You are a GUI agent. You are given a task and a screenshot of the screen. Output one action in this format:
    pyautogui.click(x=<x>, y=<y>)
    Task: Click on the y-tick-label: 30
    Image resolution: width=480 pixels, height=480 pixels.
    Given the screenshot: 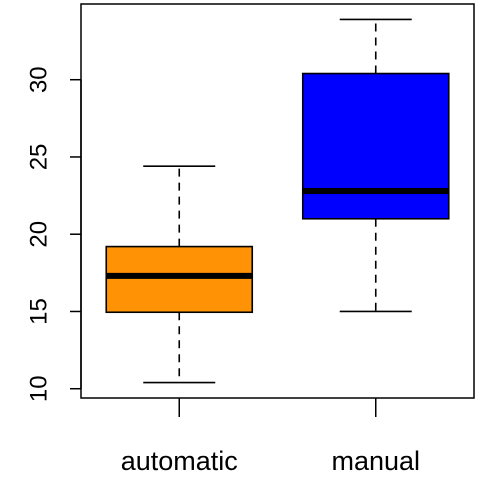 What is the action you would take?
    pyautogui.click(x=39, y=79)
    